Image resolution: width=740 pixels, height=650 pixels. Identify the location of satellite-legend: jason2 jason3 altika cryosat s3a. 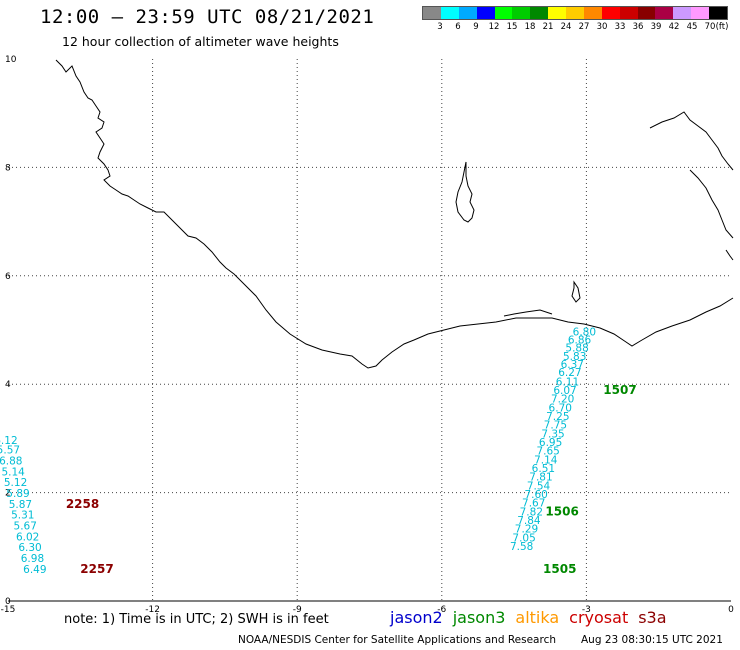
(533, 617).